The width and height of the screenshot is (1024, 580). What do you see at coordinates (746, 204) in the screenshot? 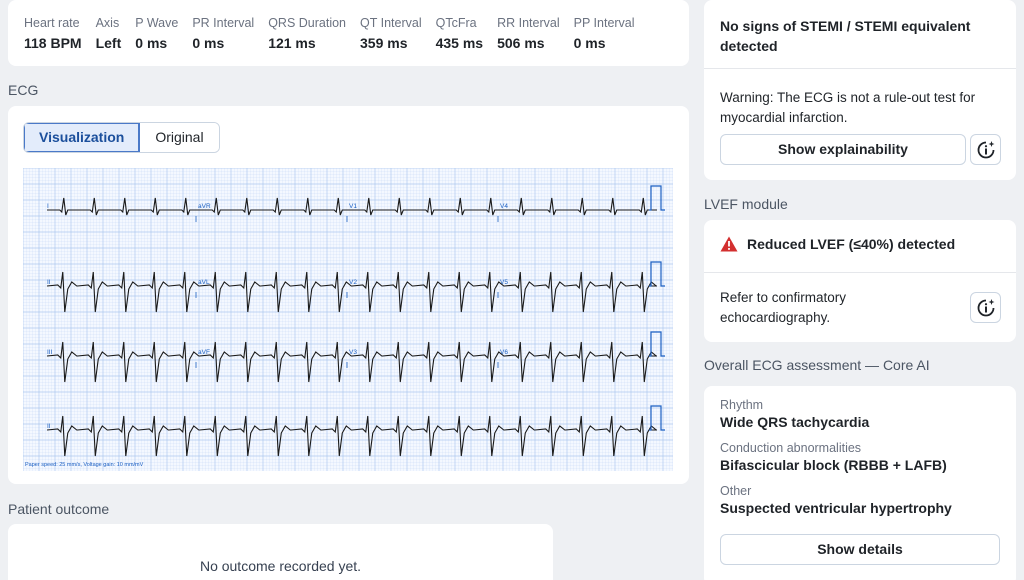
I see `lvef-section-title: LVEF module` at bounding box center [746, 204].